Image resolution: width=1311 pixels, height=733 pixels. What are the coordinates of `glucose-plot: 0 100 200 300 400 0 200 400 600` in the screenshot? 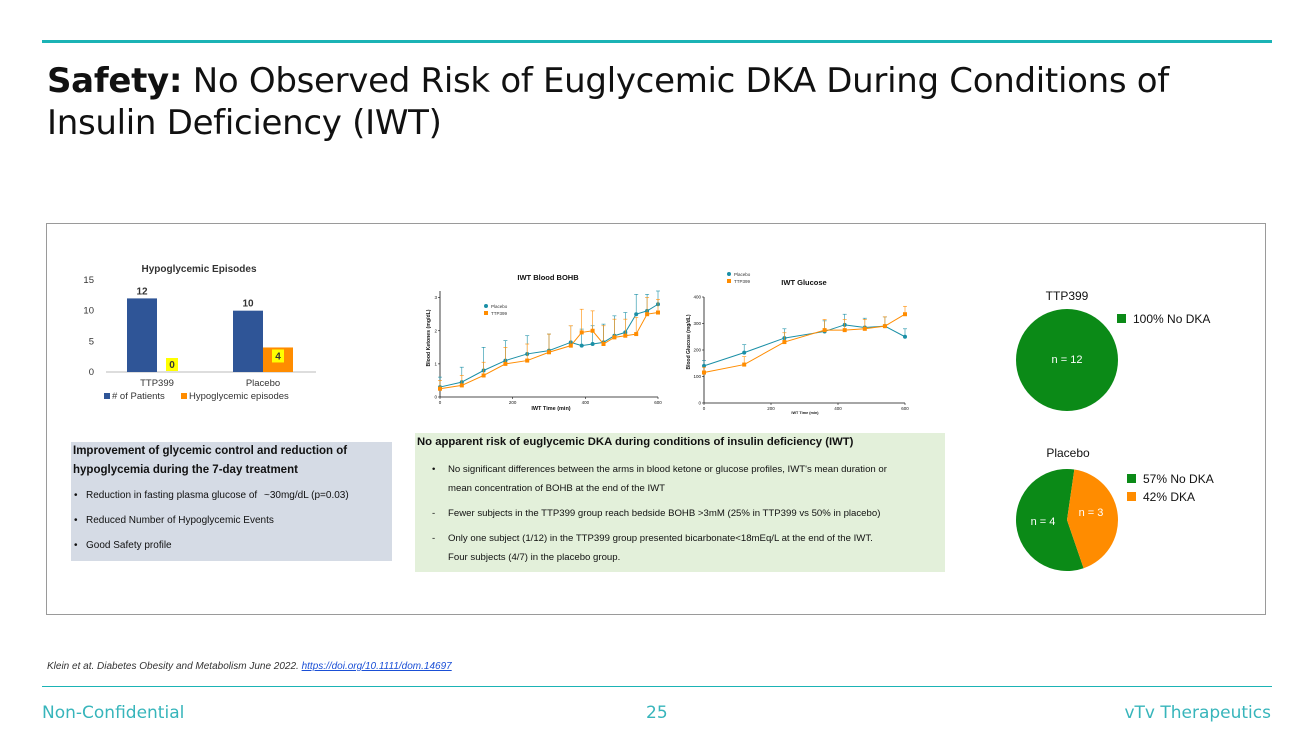 It's located at (801, 353).